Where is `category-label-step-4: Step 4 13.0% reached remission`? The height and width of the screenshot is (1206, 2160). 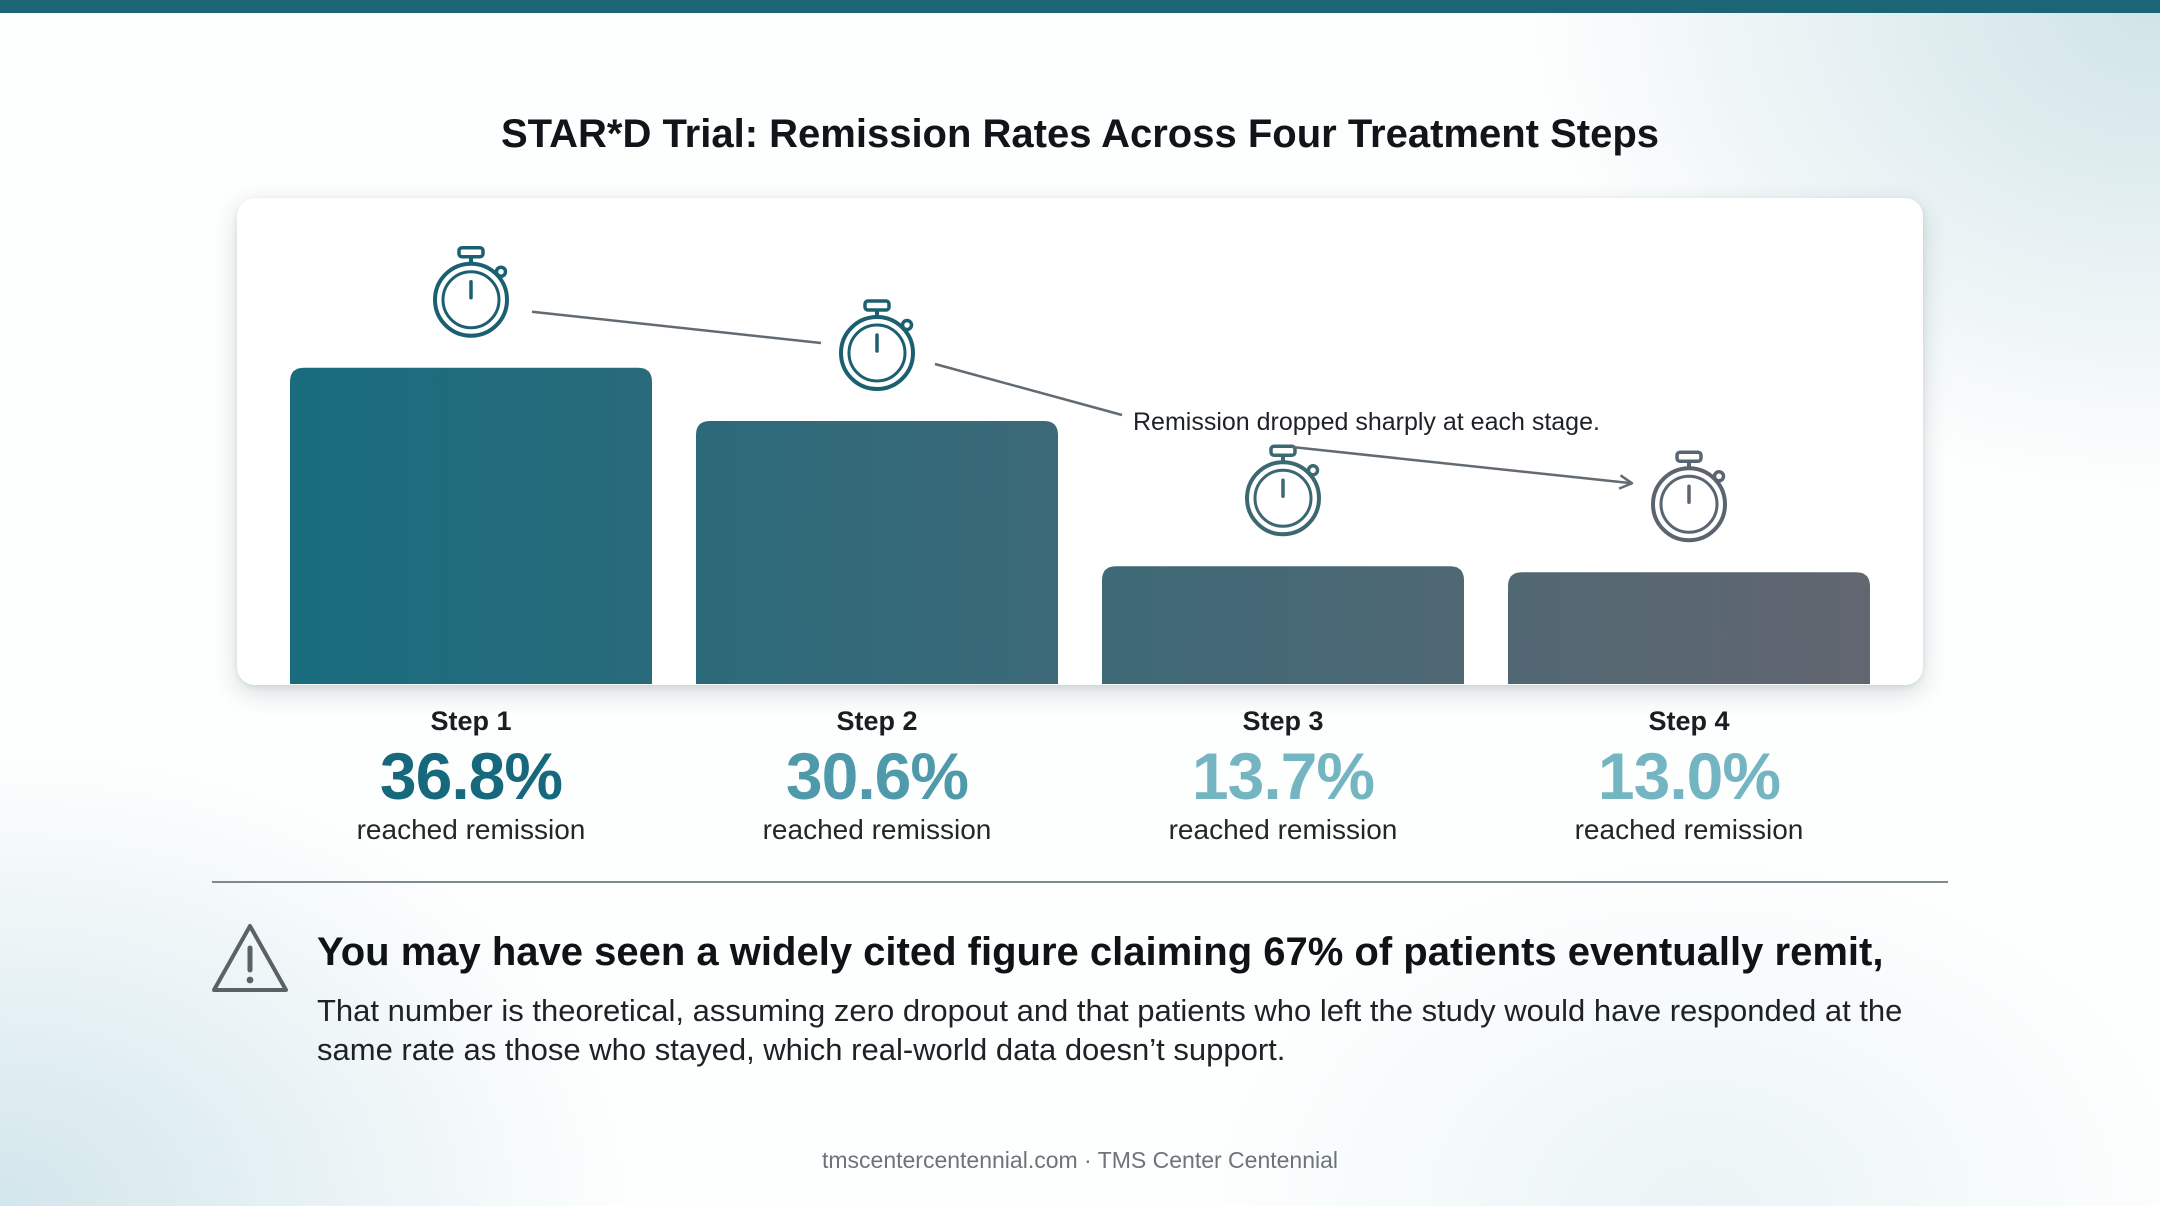
category-label-step-4: Step 4 13.0% reached remission is located at coordinates (1689, 775).